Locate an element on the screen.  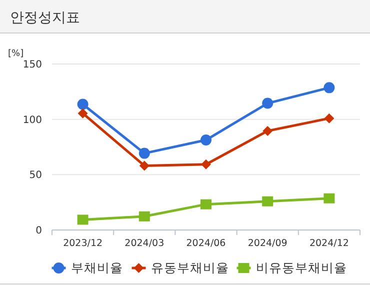
x-tick-label: 2023/12 is located at coordinates (83, 243).